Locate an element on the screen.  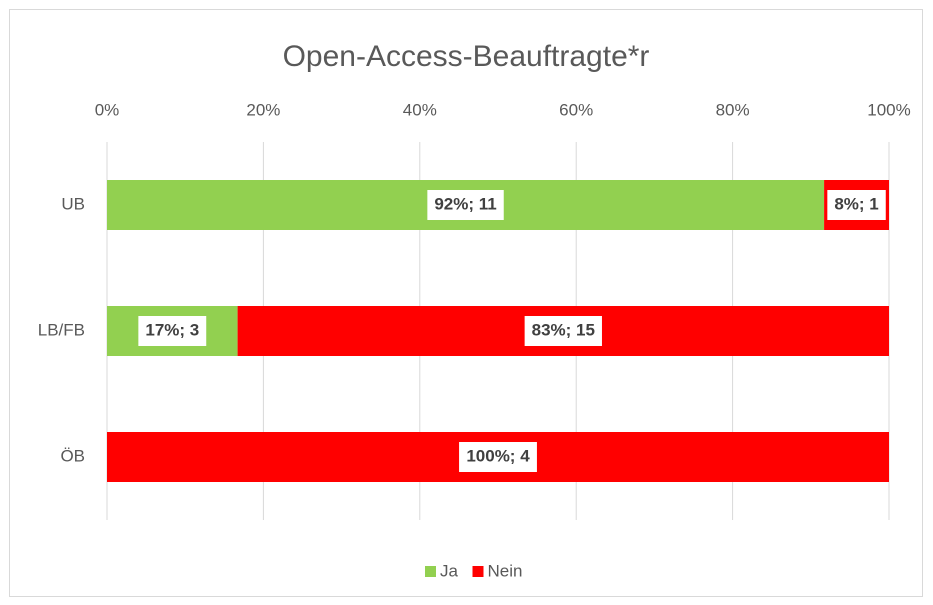
data-label: 83%; 15 is located at coordinates (563, 329).